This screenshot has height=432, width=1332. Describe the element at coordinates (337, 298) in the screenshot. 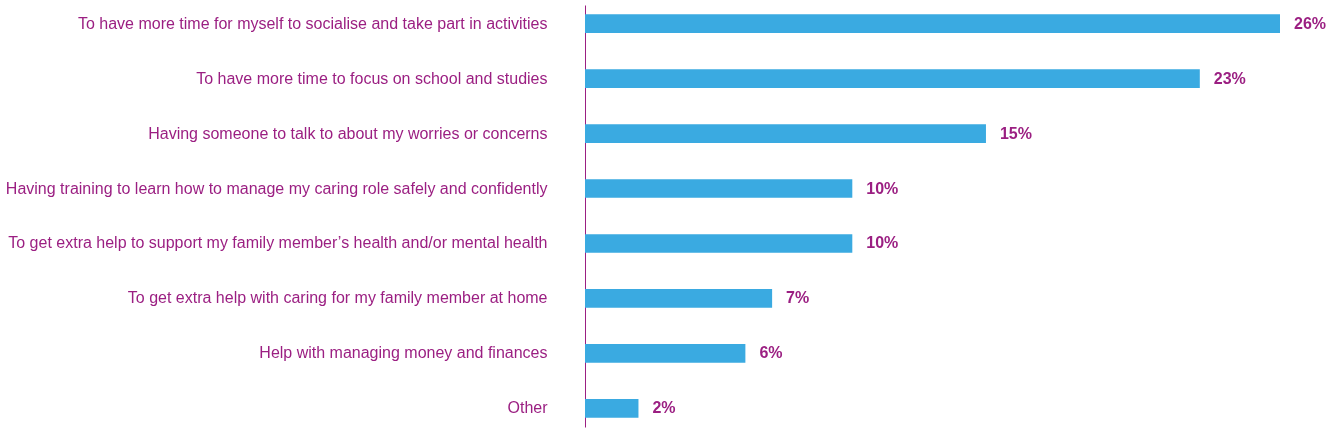

I see `y-tick-label: To get extra help with caring for my family member at home` at that location.